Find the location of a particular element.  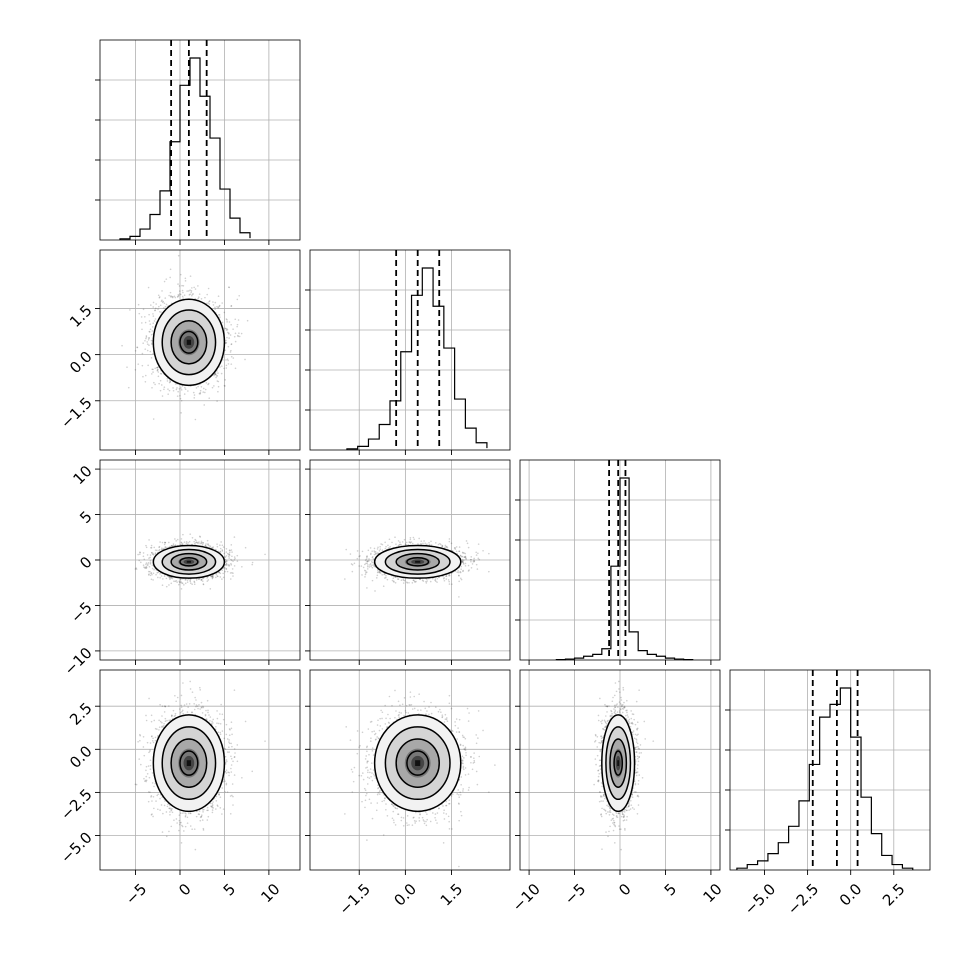

panel-frame is located at coordinates (620, 770).